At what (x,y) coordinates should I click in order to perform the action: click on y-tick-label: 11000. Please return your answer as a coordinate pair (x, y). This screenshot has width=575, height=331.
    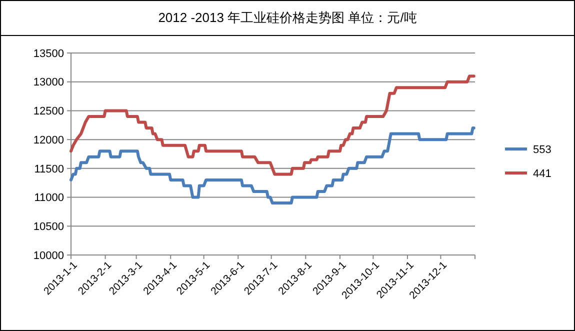
    Looking at the image, I should click on (49, 198).